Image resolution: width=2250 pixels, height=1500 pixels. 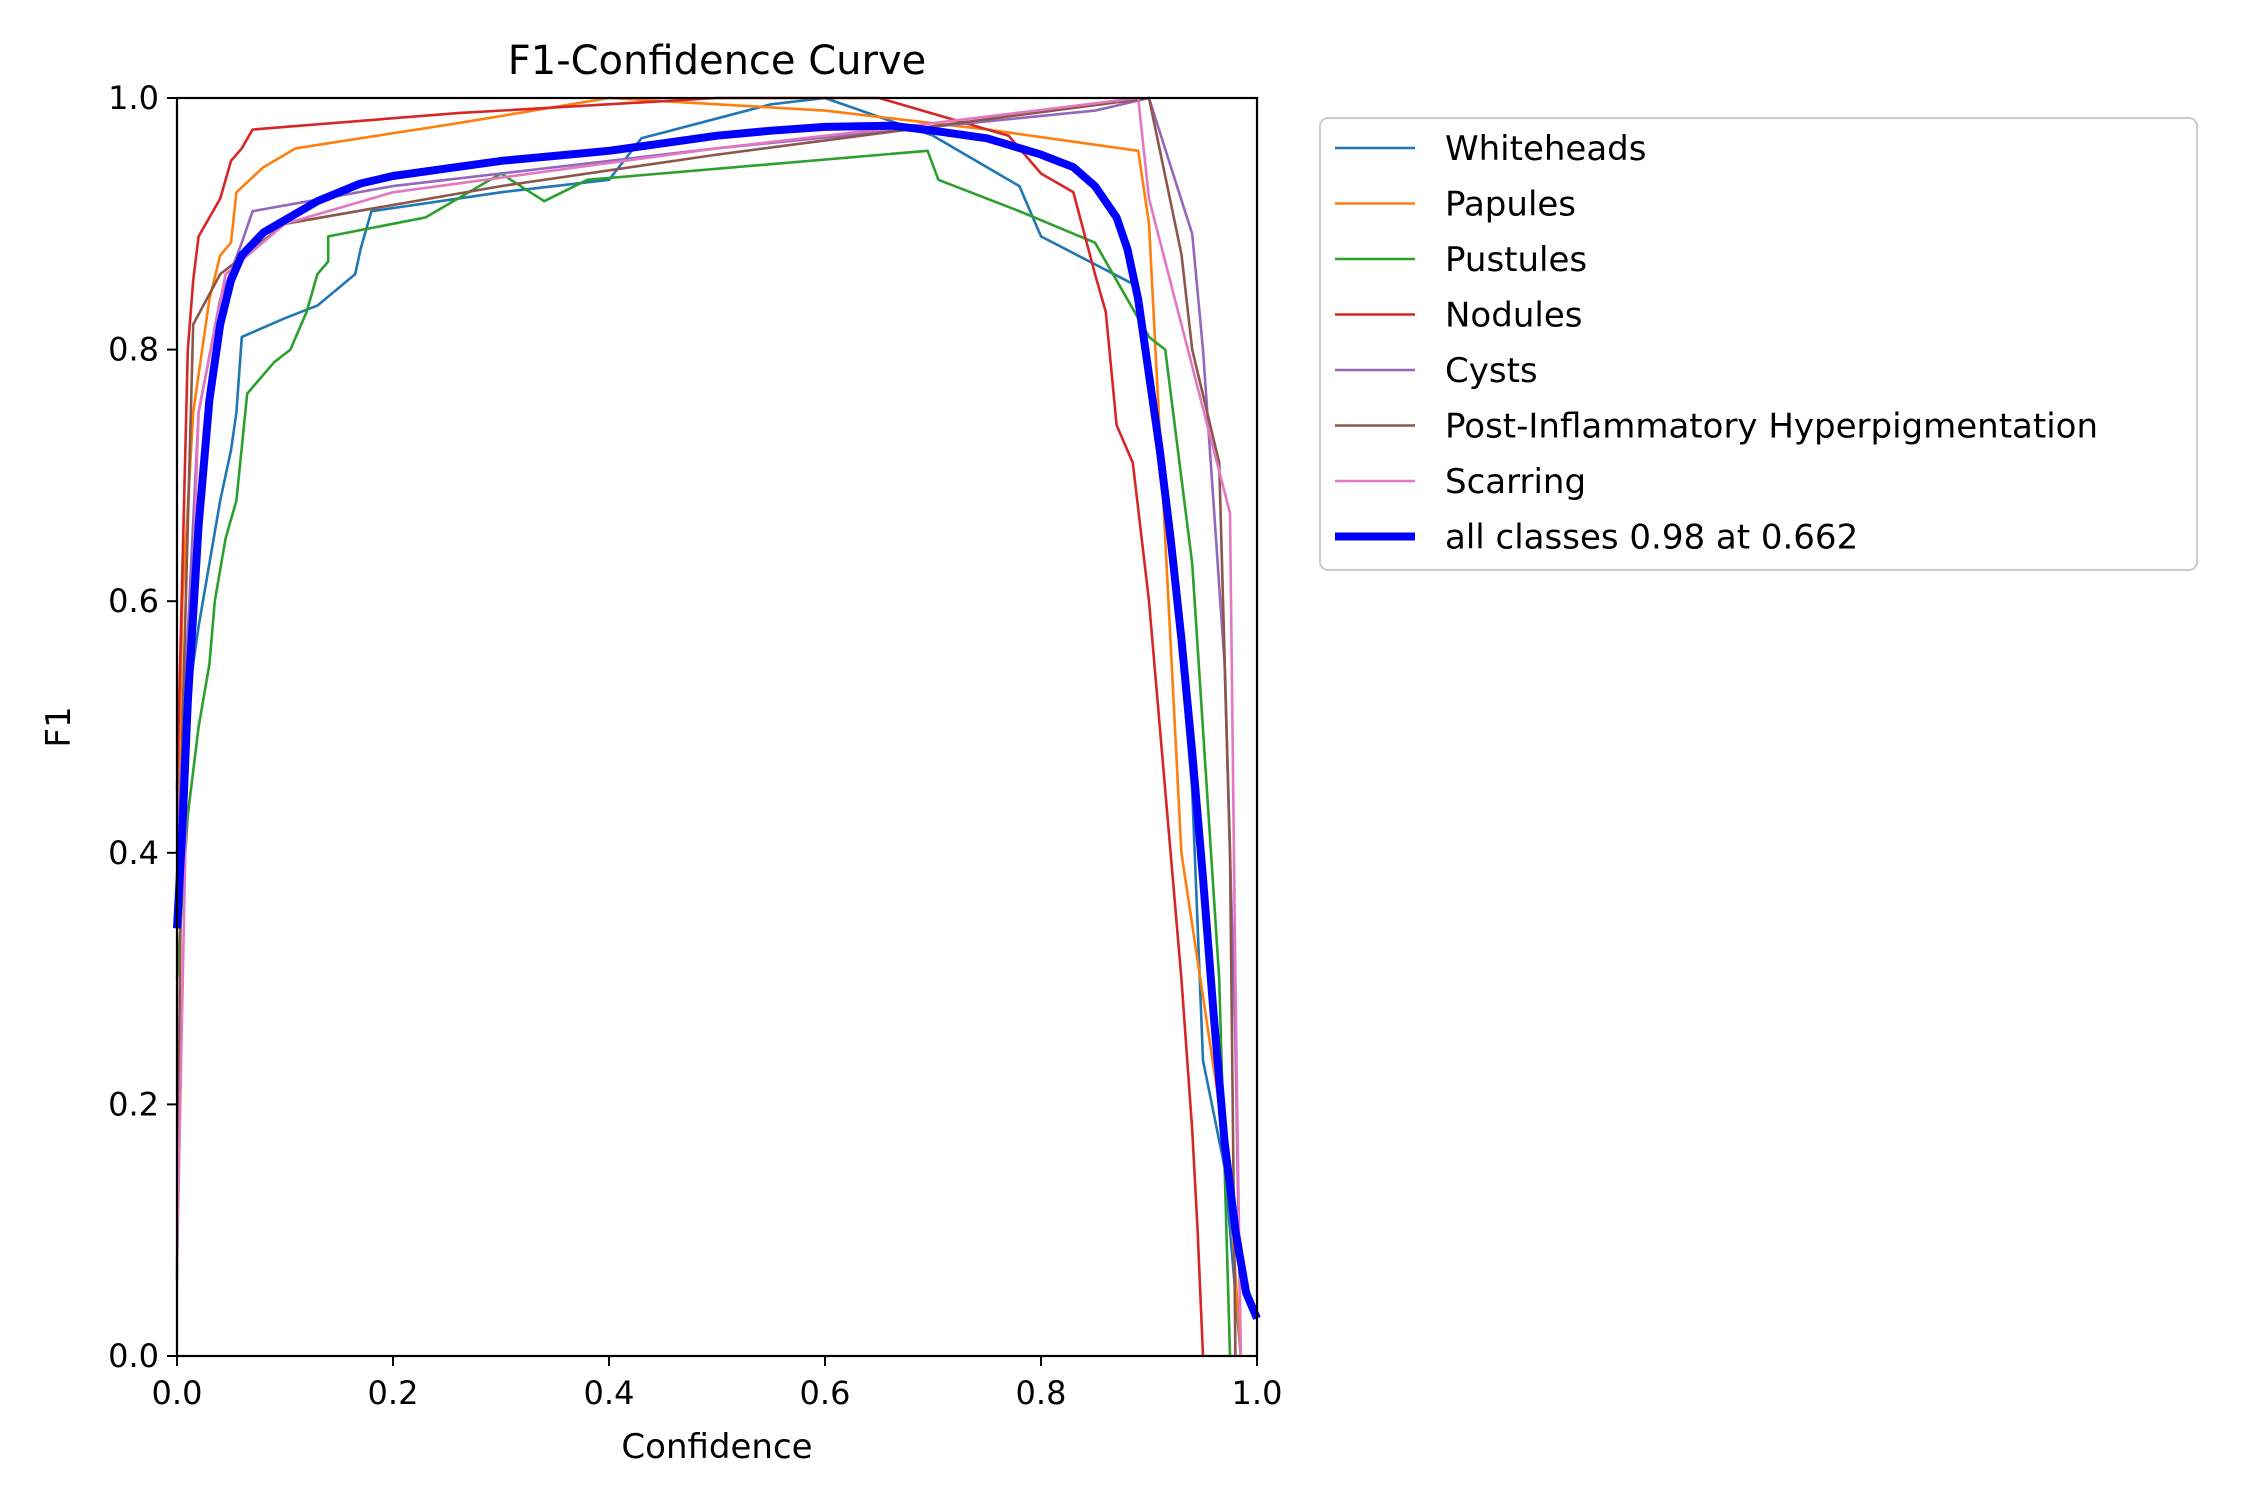 I want to click on legend-label-all-classes-0-98-at-0-662: all classes 0.98 at 0.662, so click(x=1651, y=538).